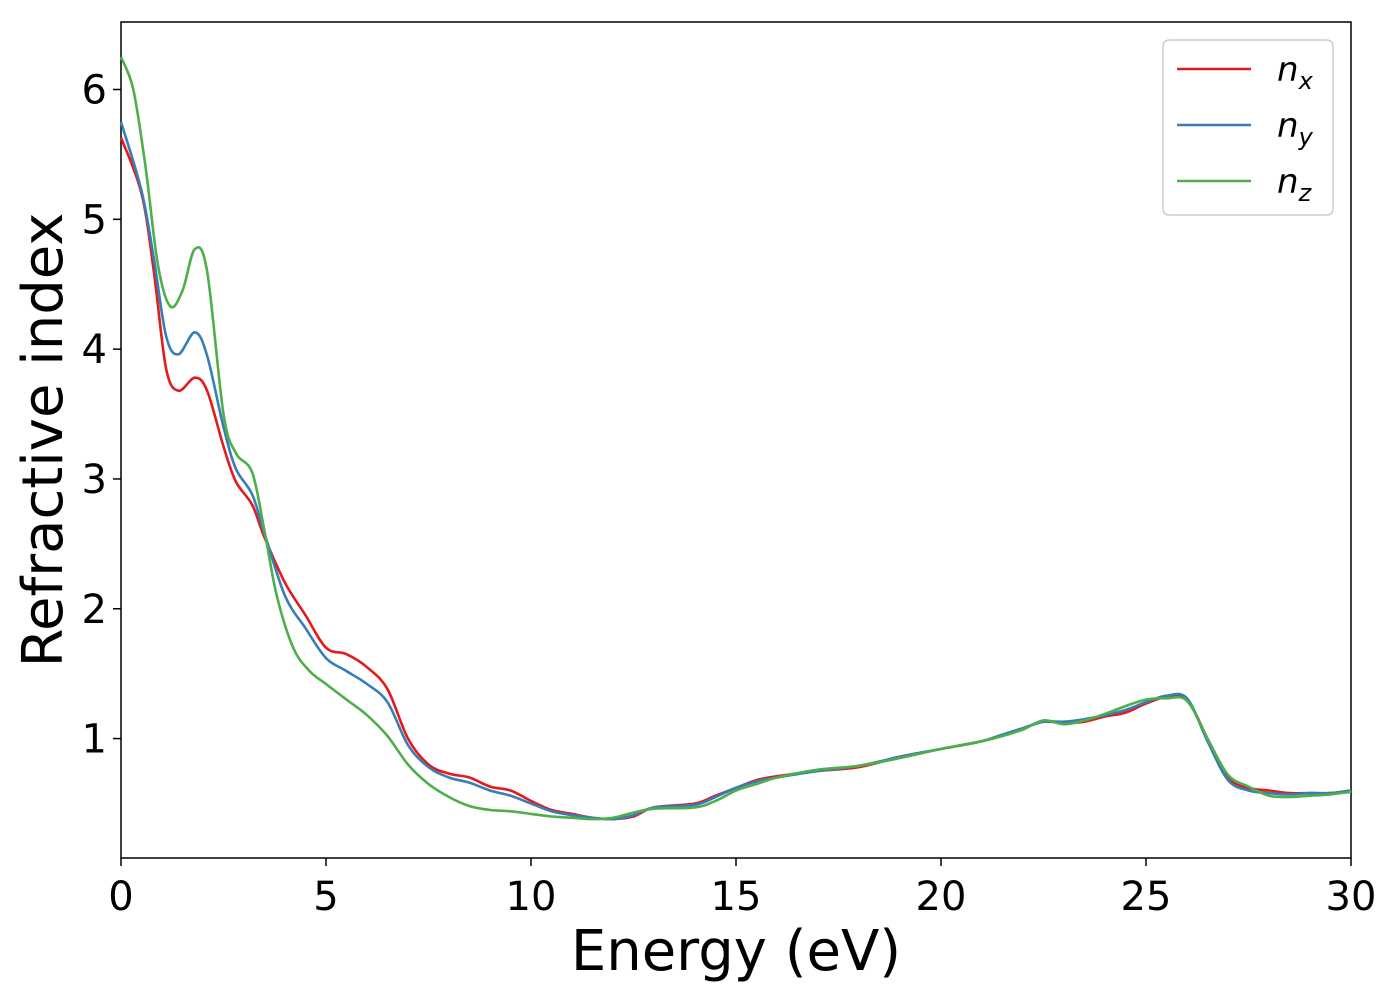  What do you see at coordinates (94, 610) in the screenshot?
I see `y-tick-label: 2` at bounding box center [94, 610].